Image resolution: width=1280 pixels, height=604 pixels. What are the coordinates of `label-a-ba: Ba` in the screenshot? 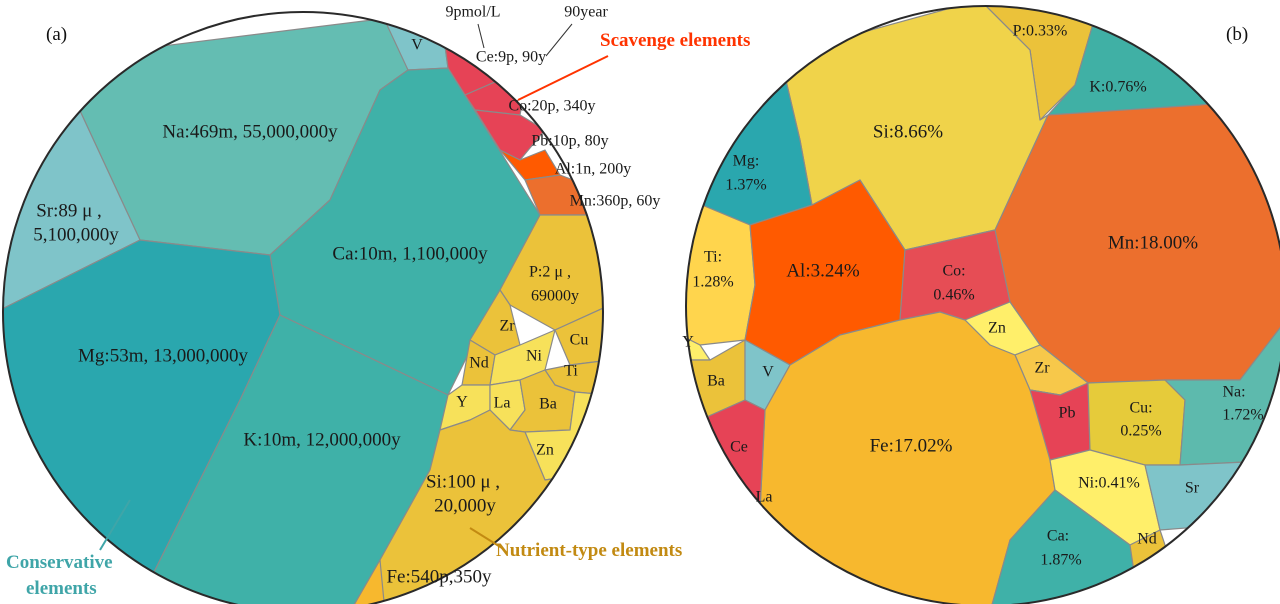 It's located at (548, 404).